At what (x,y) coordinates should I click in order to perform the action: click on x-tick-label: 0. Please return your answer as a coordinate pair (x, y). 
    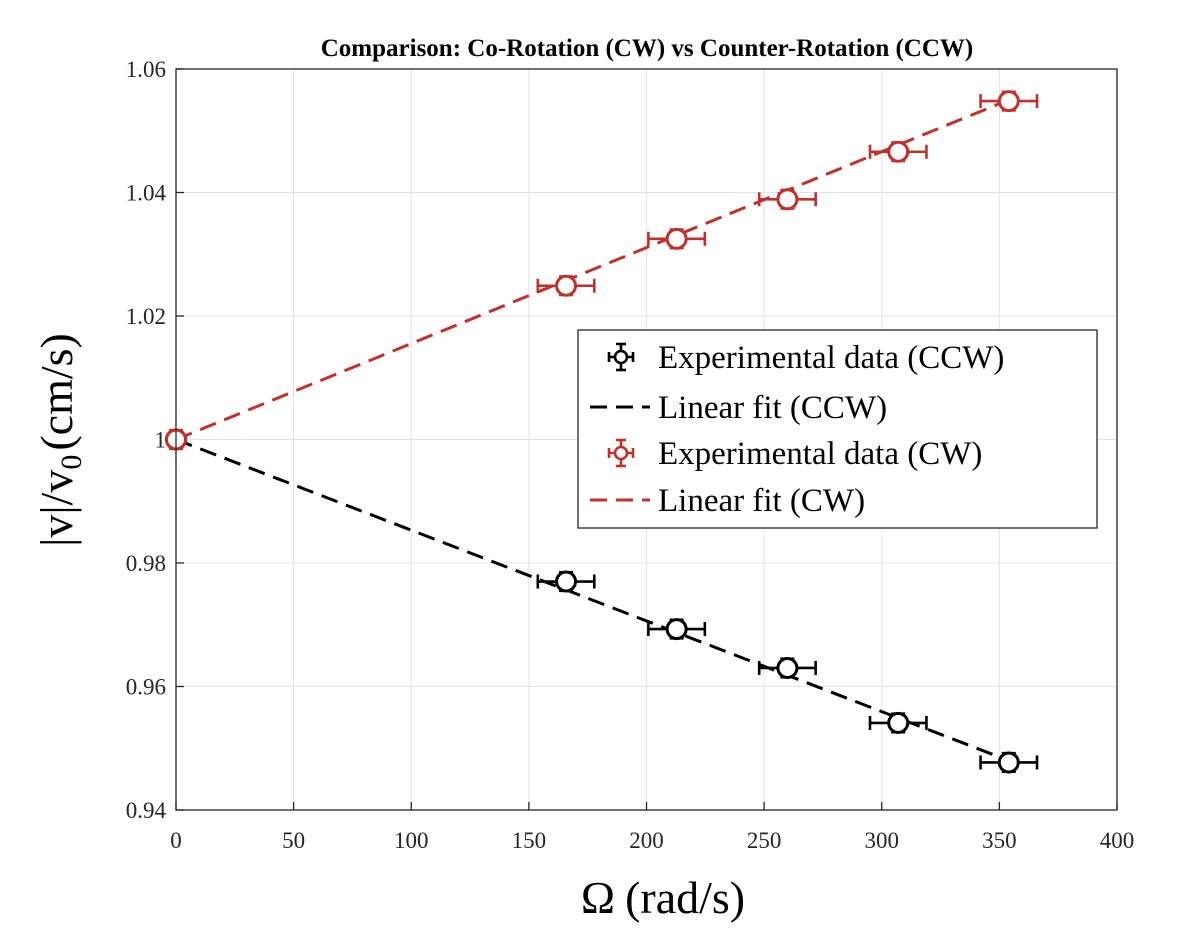
    Looking at the image, I should click on (176, 840).